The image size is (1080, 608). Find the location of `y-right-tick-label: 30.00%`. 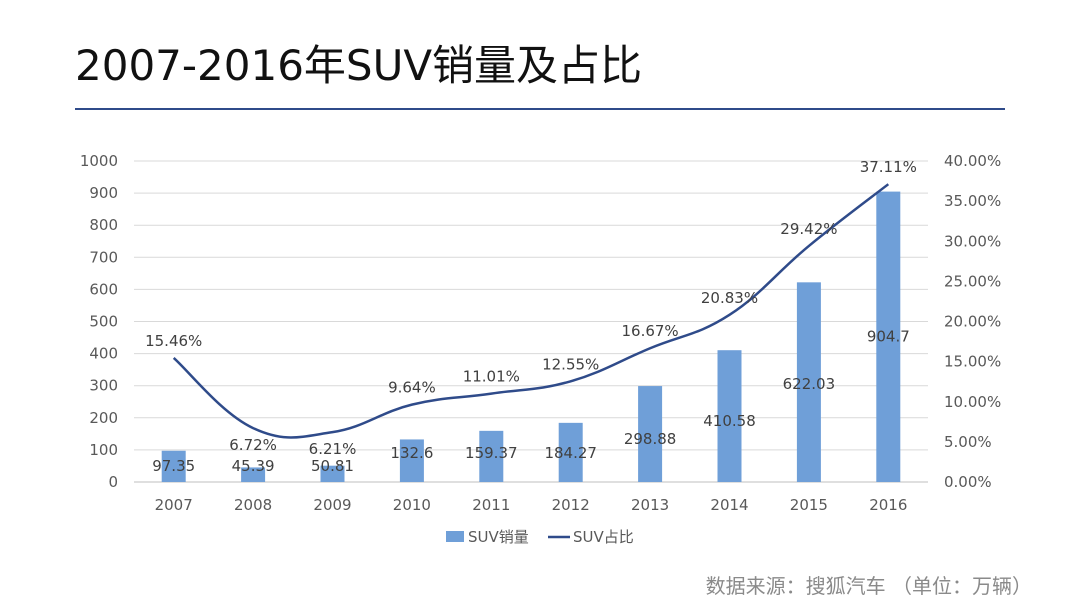

y-right-tick-label: 30.00% is located at coordinates (972, 241).